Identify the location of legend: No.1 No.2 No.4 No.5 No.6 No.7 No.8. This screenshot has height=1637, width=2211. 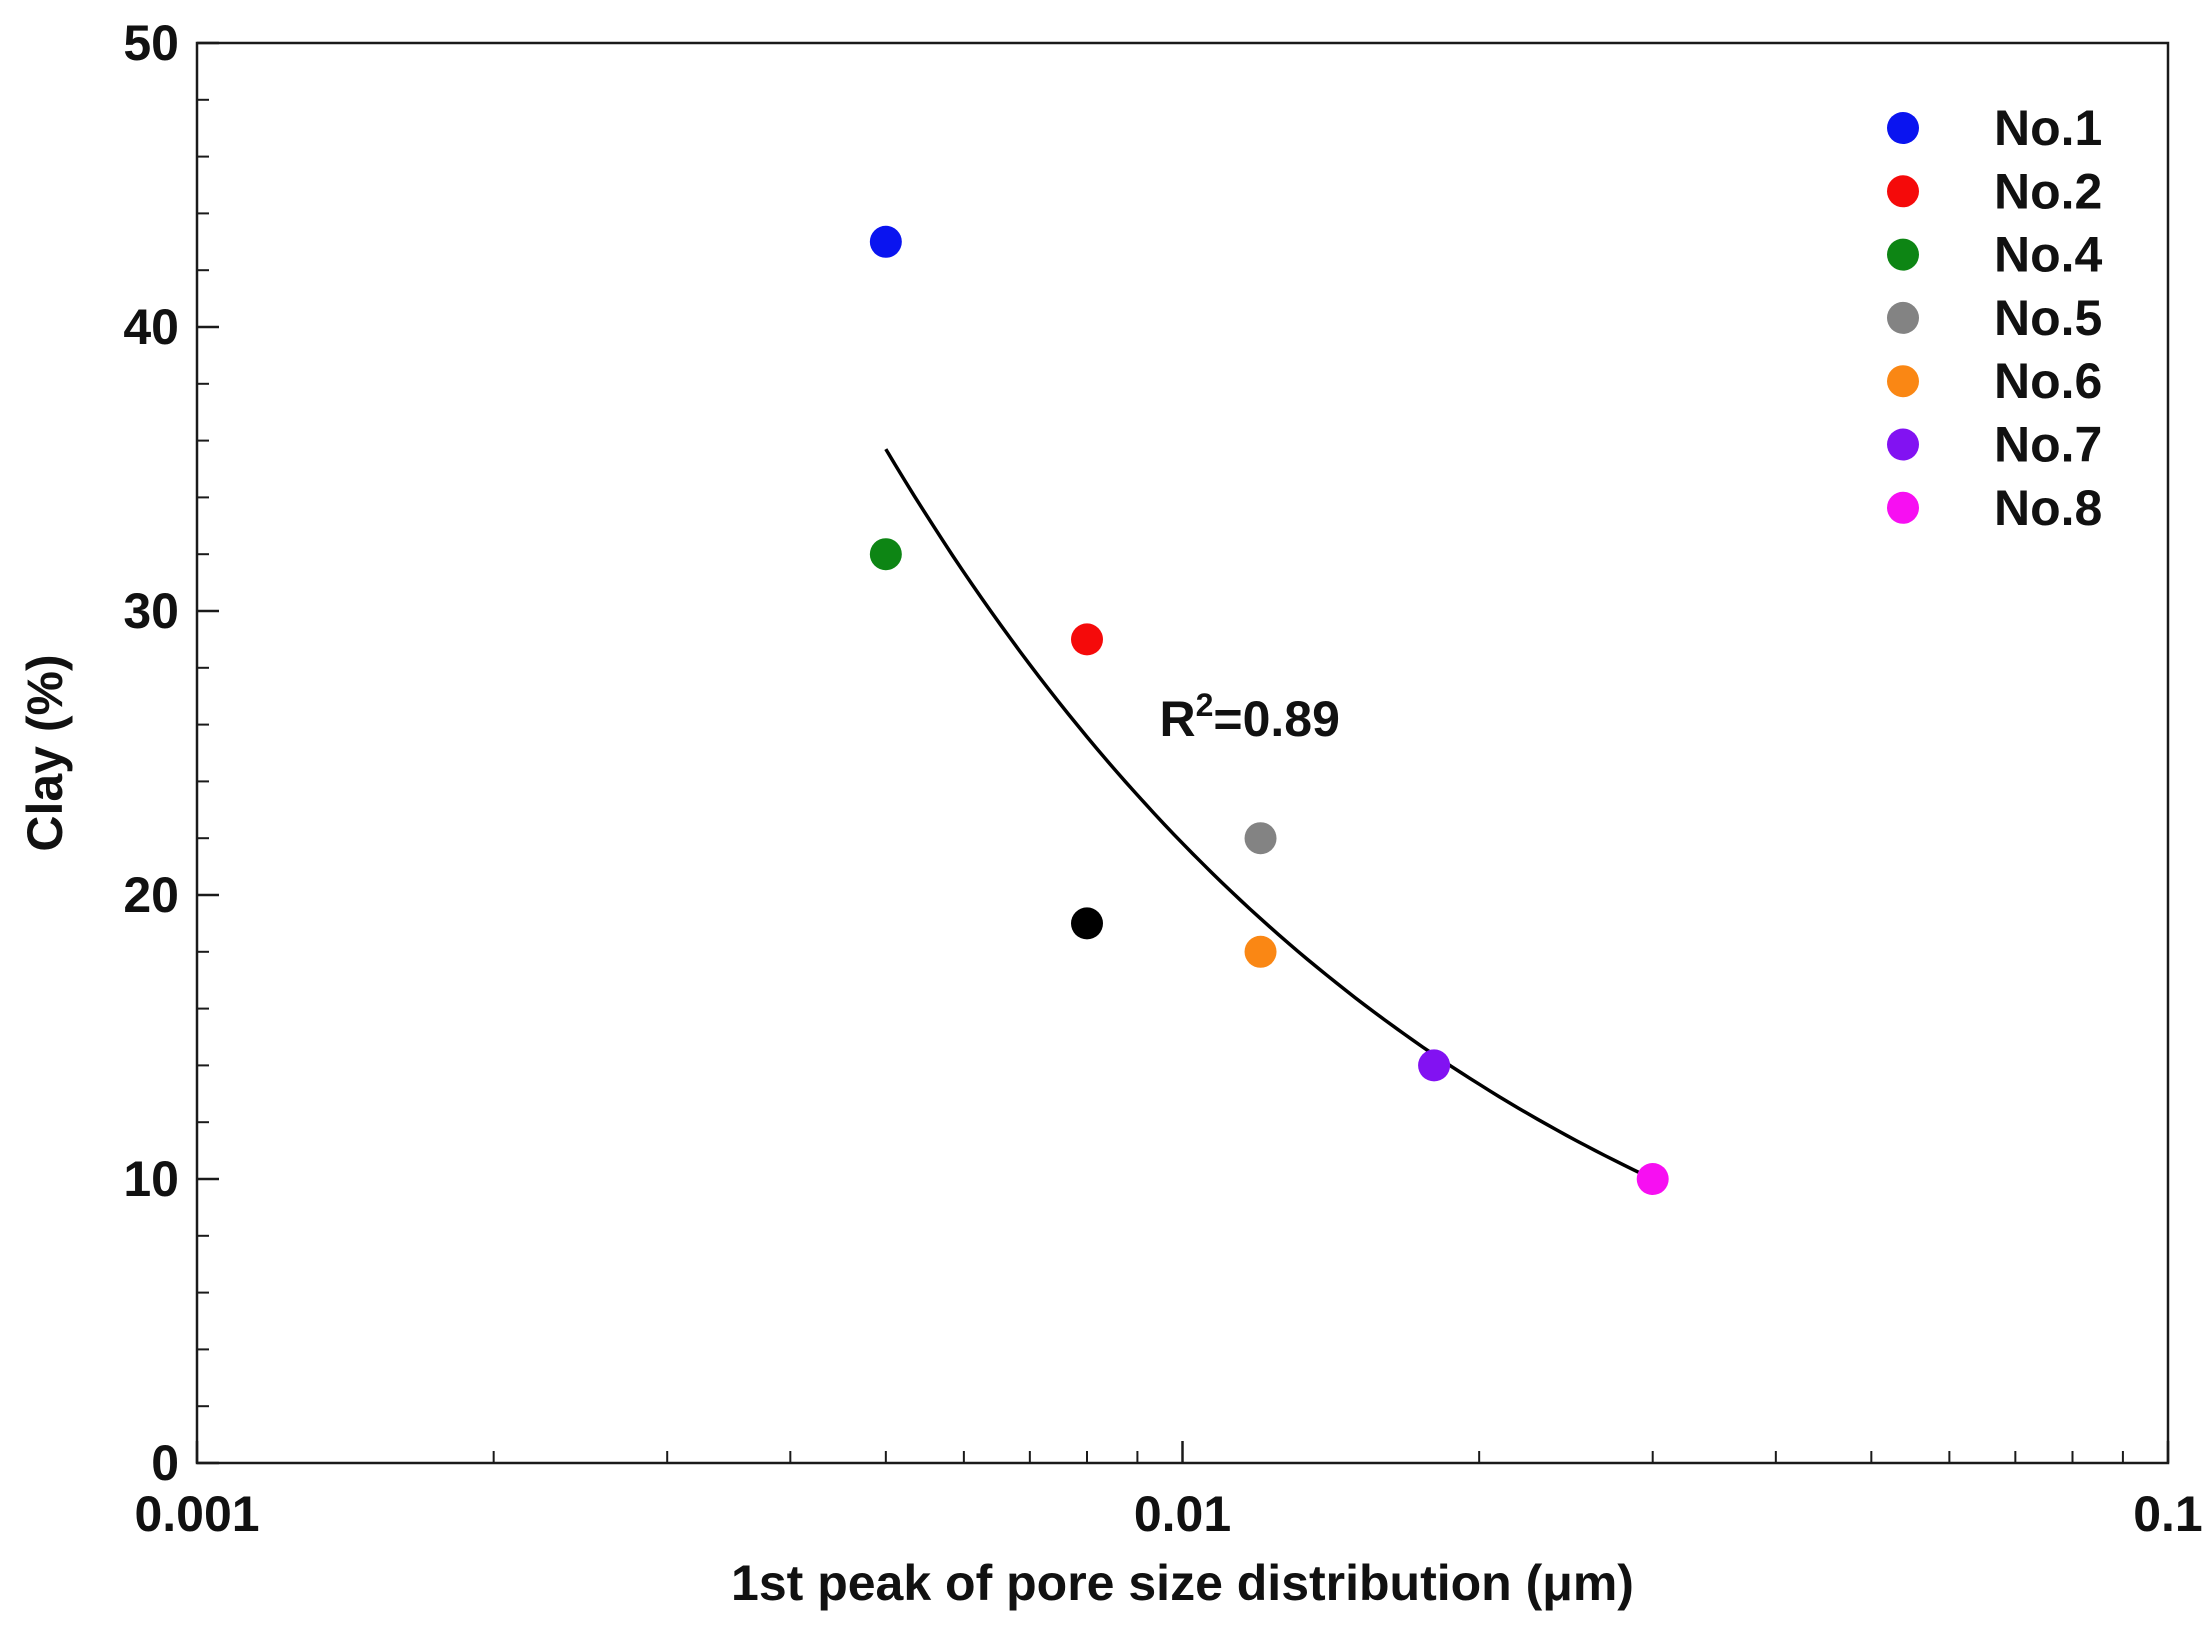
(1995, 318).